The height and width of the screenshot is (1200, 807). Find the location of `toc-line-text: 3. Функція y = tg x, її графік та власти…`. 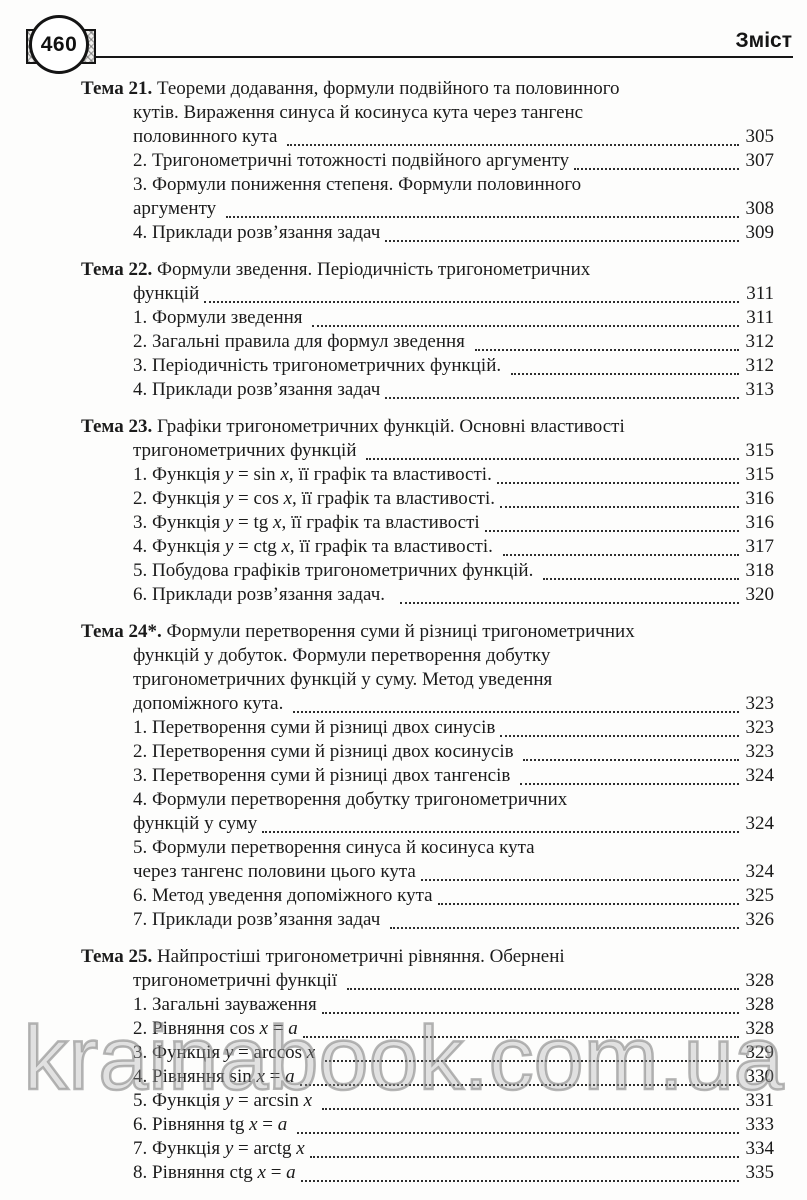

toc-line-text: 3. Функція y = tg x, її графік та власти… is located at coordinates (306, 522).